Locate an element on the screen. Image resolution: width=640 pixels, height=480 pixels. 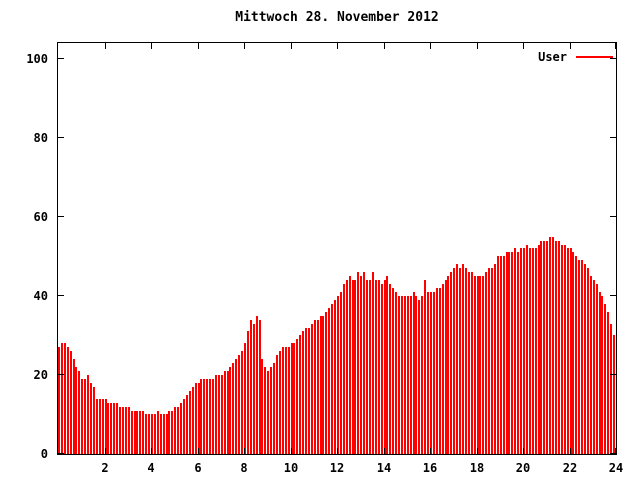
chart-title: Mittwoch 28. November 2012 is located at coordinates (337, 17).